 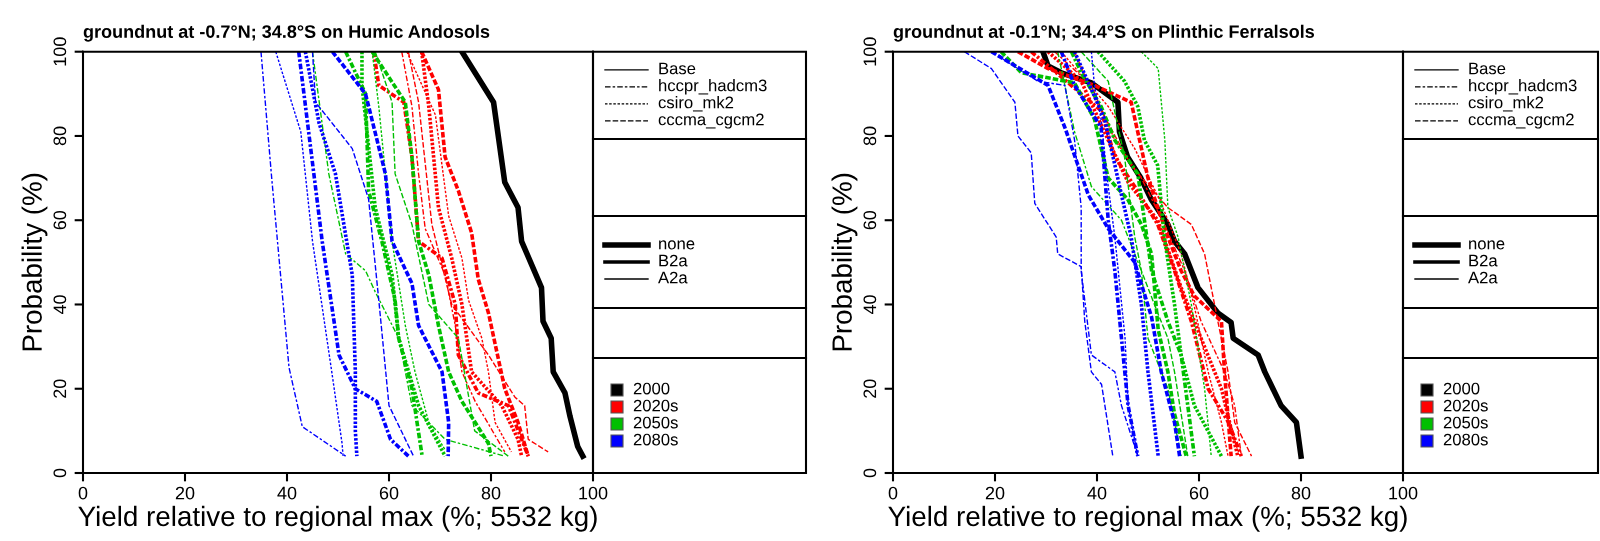 I want to click on chart-title: groundnut at -0.1°N; 34.4°S on Plinthic Ferralsols, so click(x=1104, y=33).